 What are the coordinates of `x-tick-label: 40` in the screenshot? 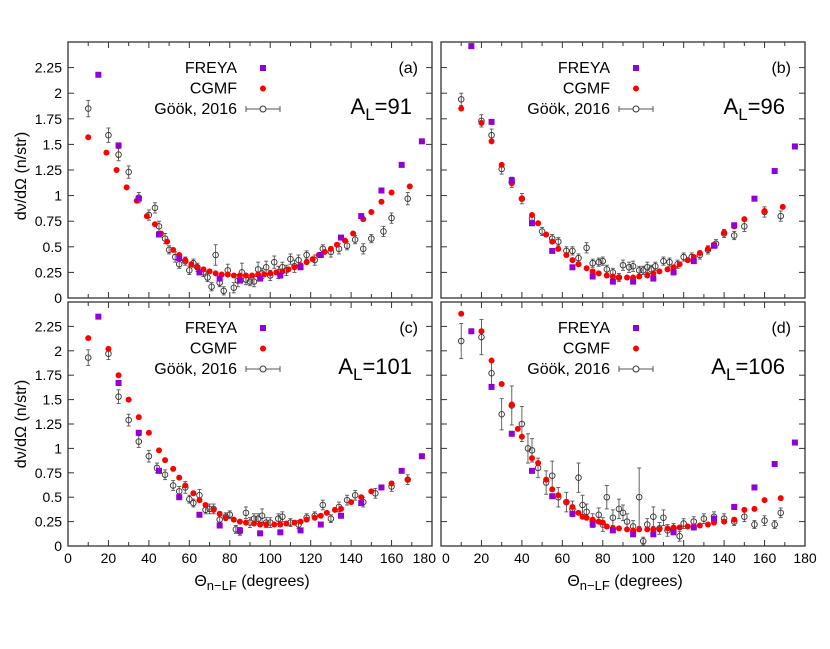 It's located at (149, 558).